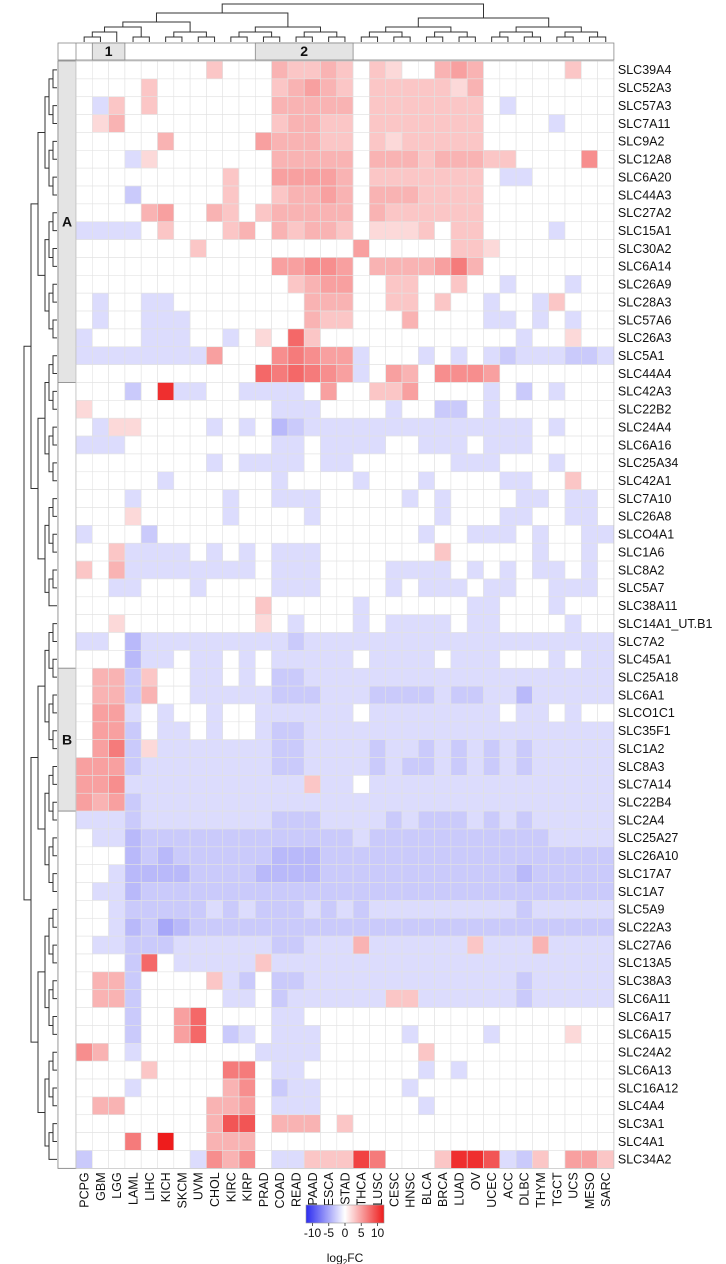 The width and height of the screenshot is (726, 1264). Describe the element at coordinates (589, 981) in the screenshot. I see `heatmap-cell-SLC38A3-MESO` at that location.